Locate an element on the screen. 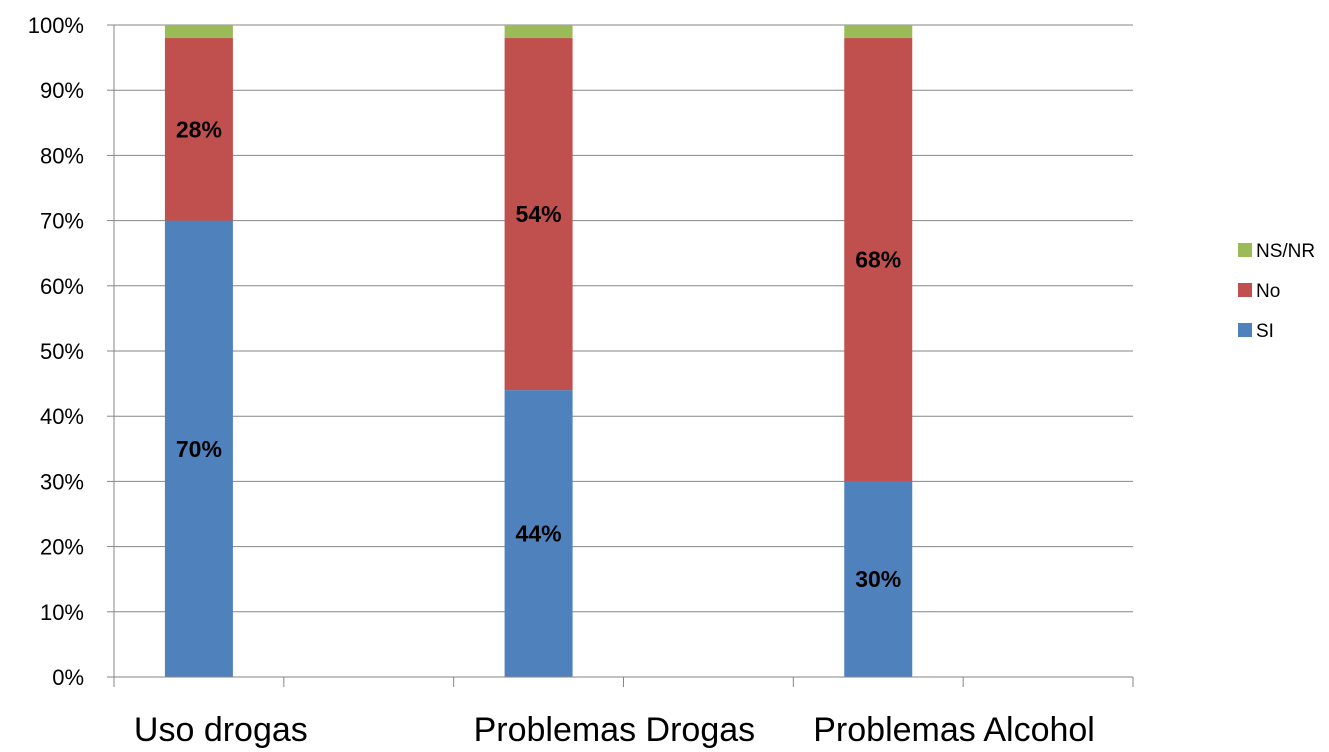  y-tick-label: 50% is located at coordinates (62, 351).